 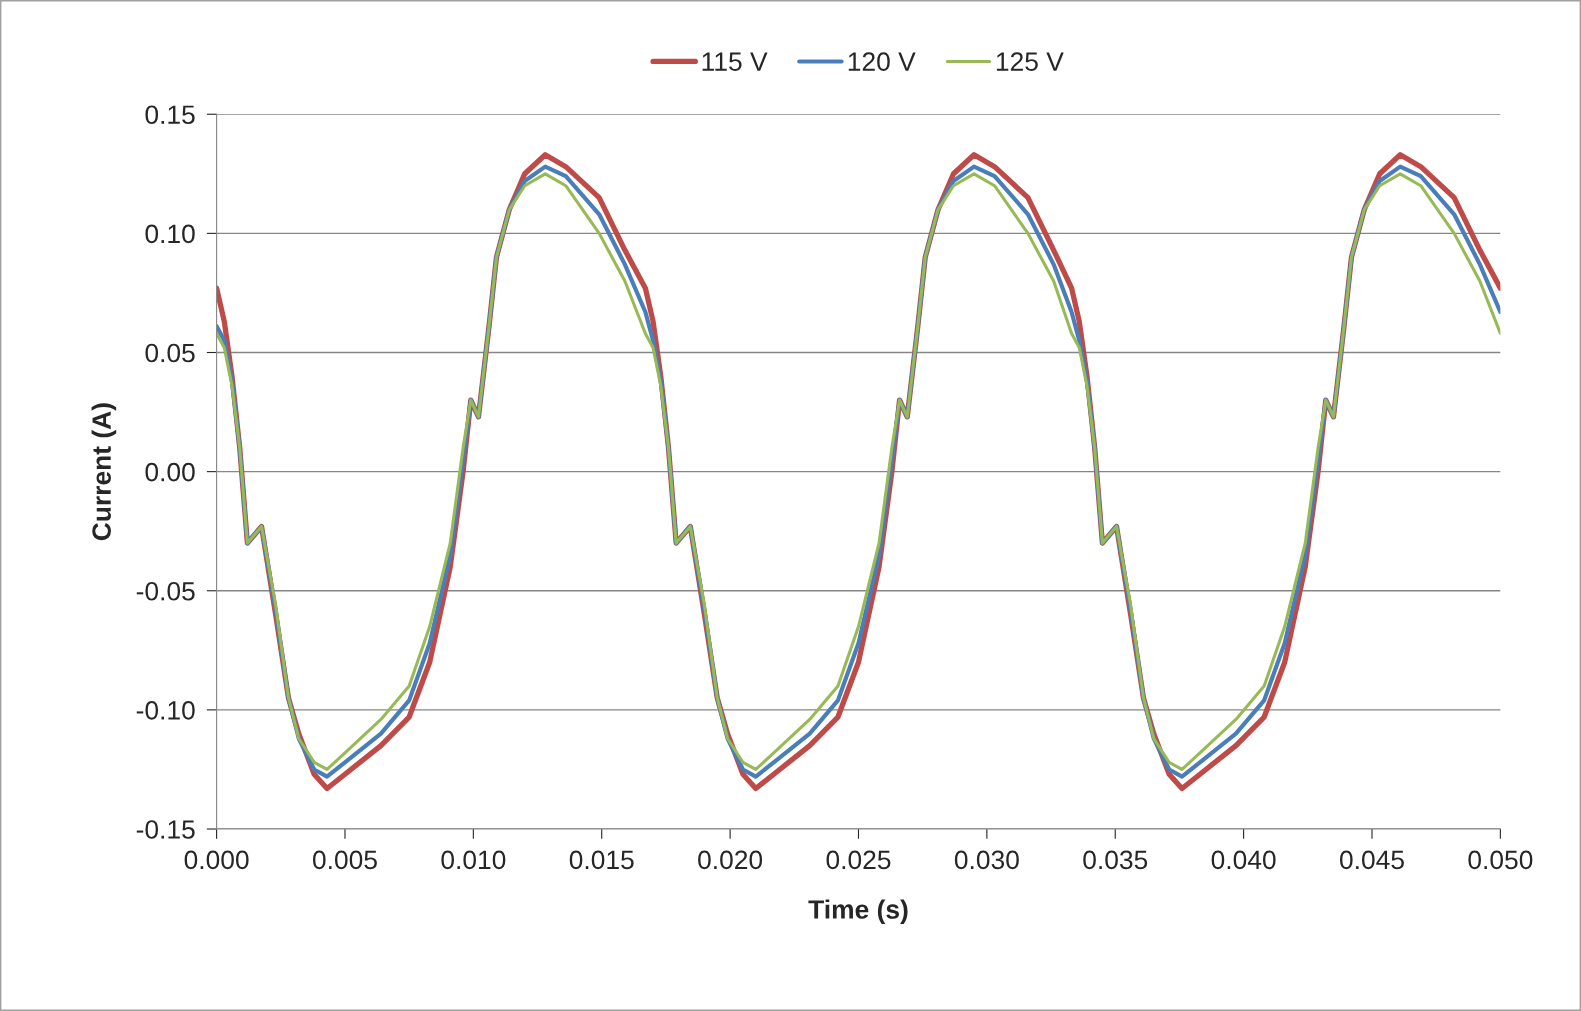 I want to click on x-tick-label: 0.015, so click(x=601, y=860).